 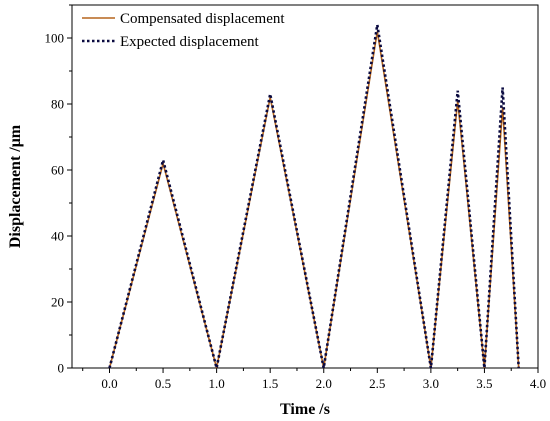 What do you see at coordinates (61, 368) in the screenshot?
I see `y-tick-label: 0` at bounding box center [61, 368].